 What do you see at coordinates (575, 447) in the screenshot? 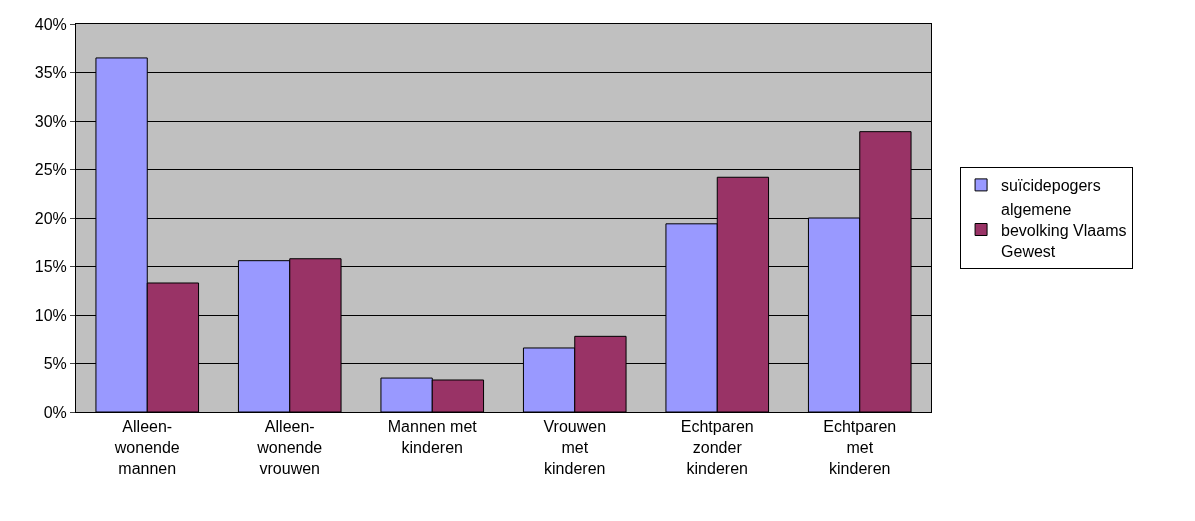
I see `x-tick-label: Vrouwen met kinderen` at bounding box center [575, 447].